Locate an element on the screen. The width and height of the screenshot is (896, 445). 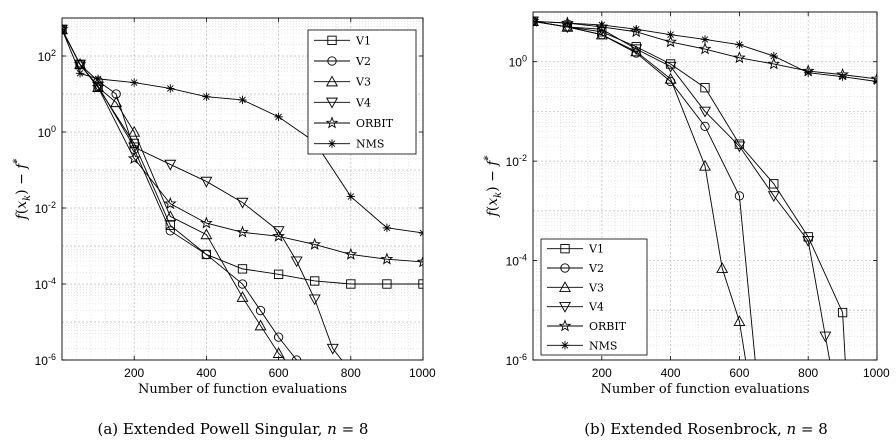
legend-label-nms: NMS is located at coordinates (603, 345).